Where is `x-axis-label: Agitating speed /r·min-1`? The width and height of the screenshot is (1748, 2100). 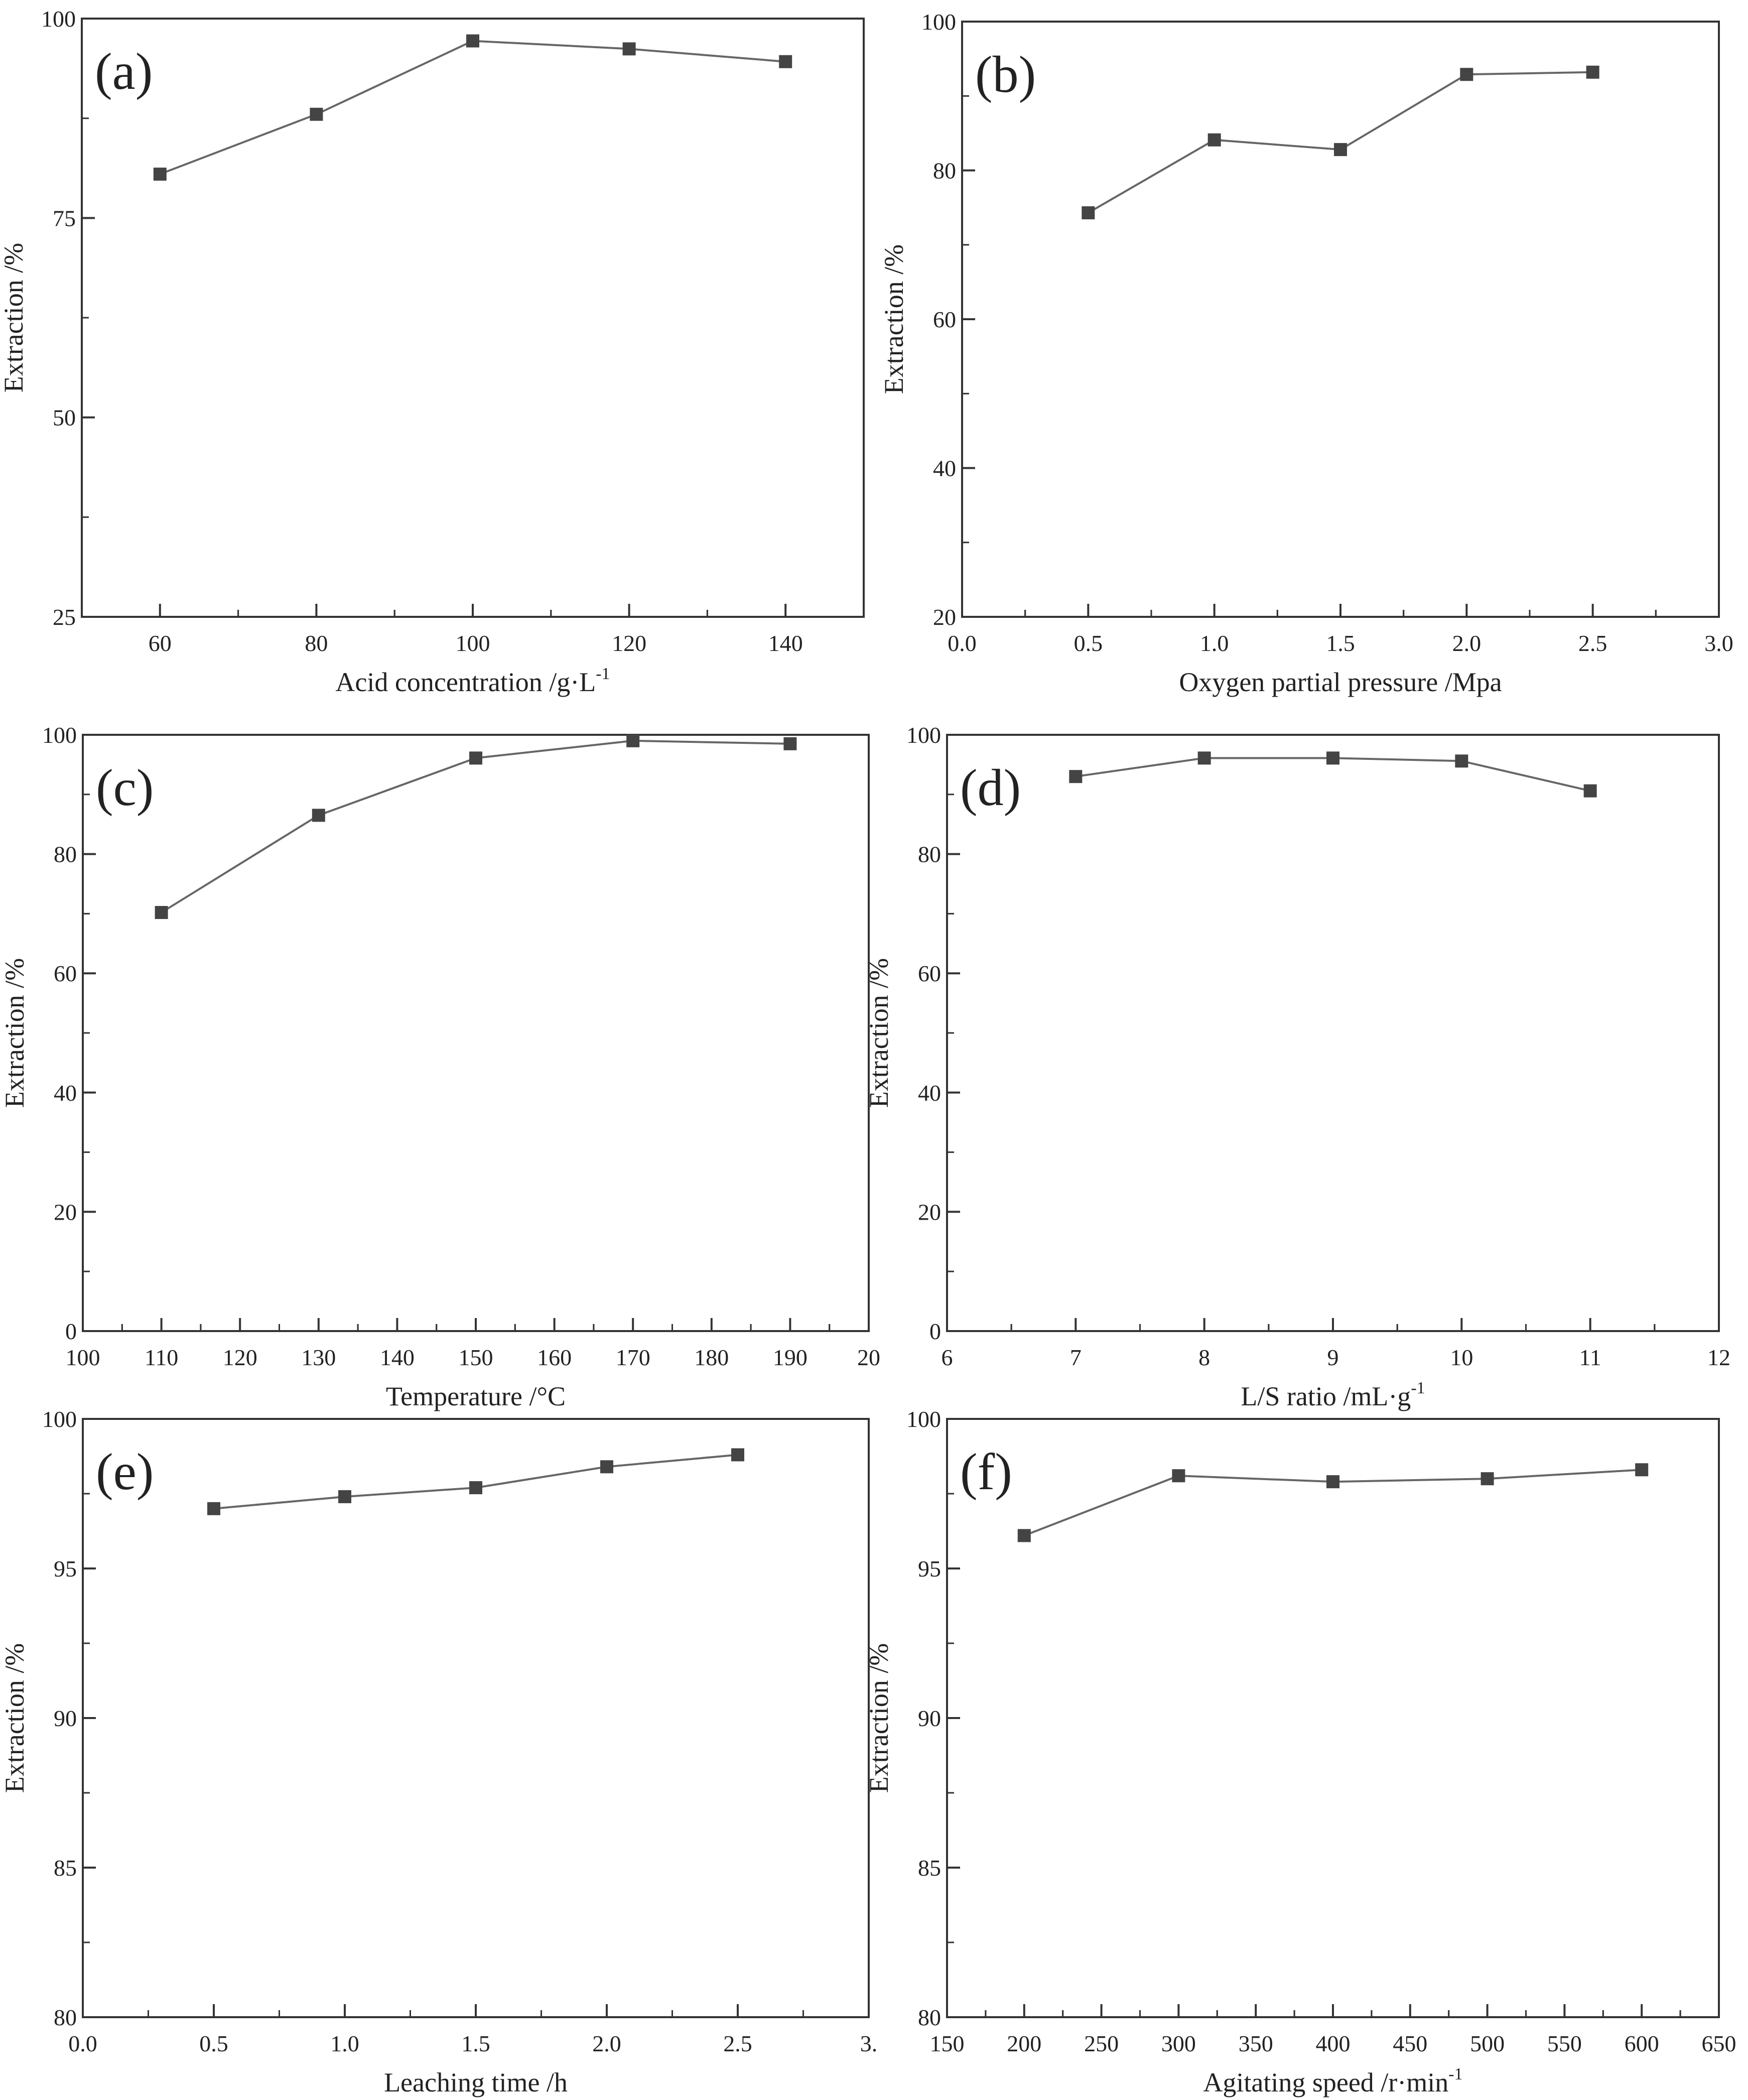
x-axis-label: Agitating speed /r·min-1 is located at coordinates (1333, 2081).